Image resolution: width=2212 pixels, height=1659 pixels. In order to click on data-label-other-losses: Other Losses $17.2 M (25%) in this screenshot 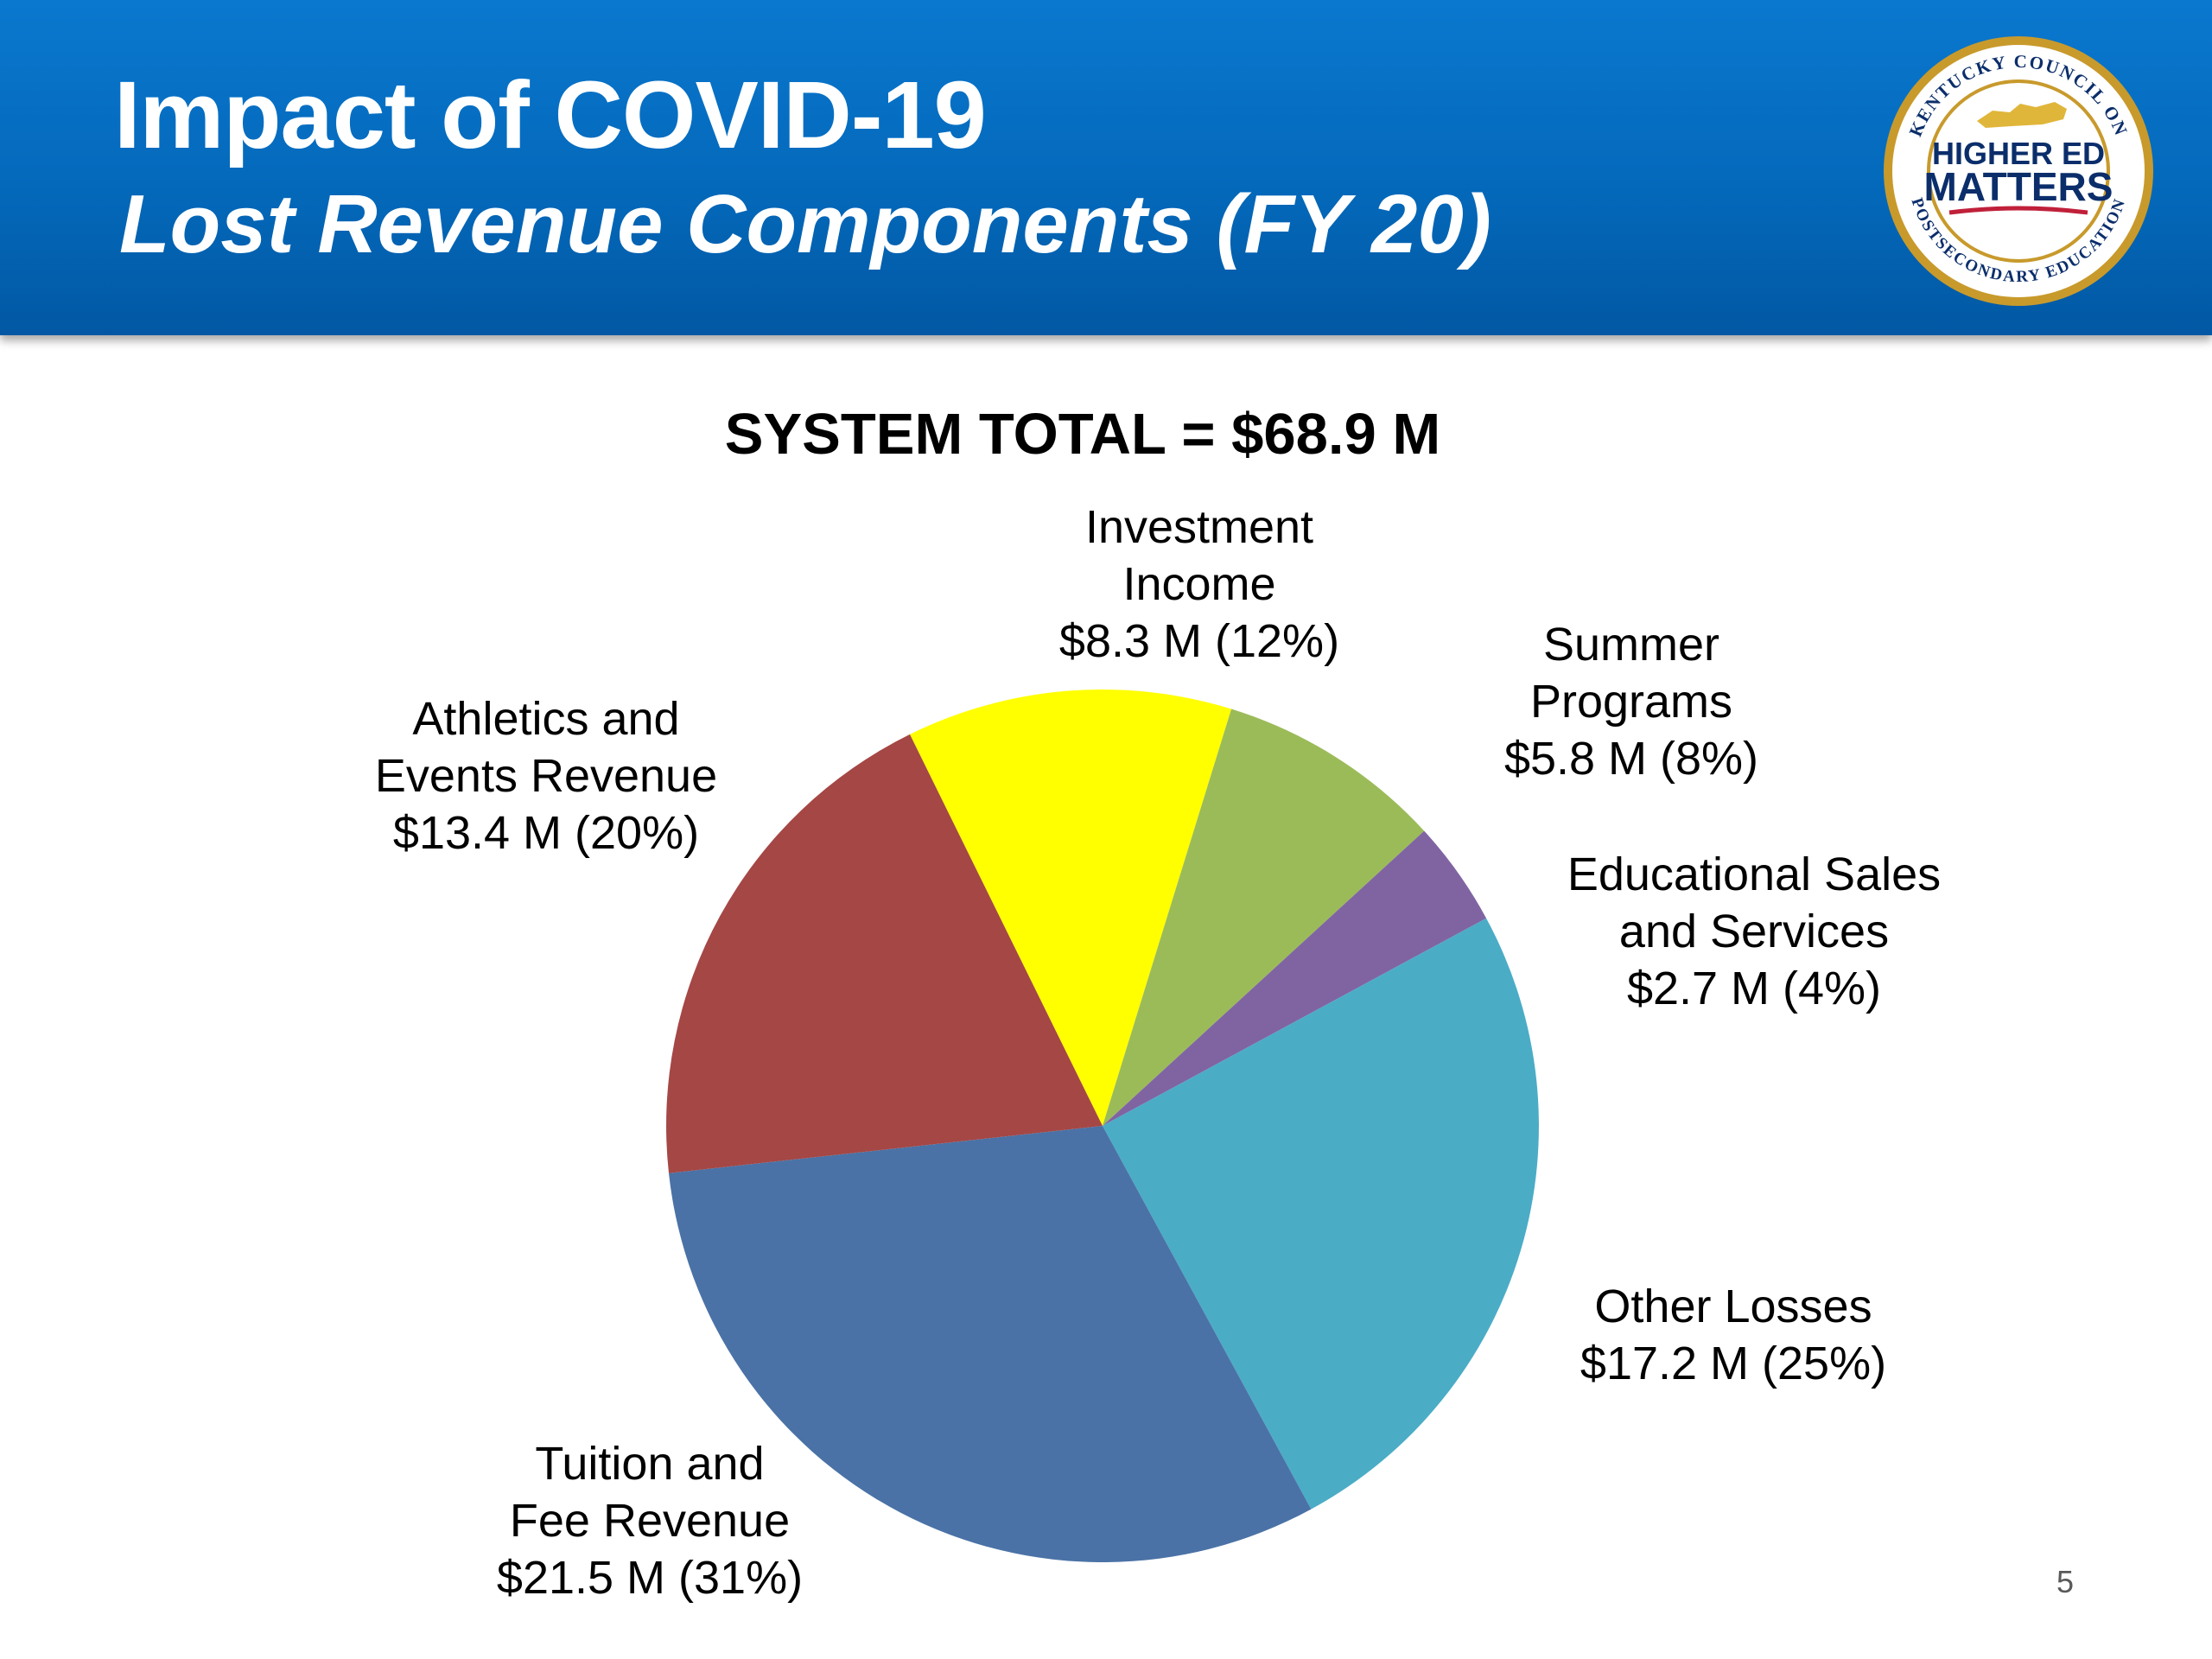, I will do `click(1733, 1335)`.